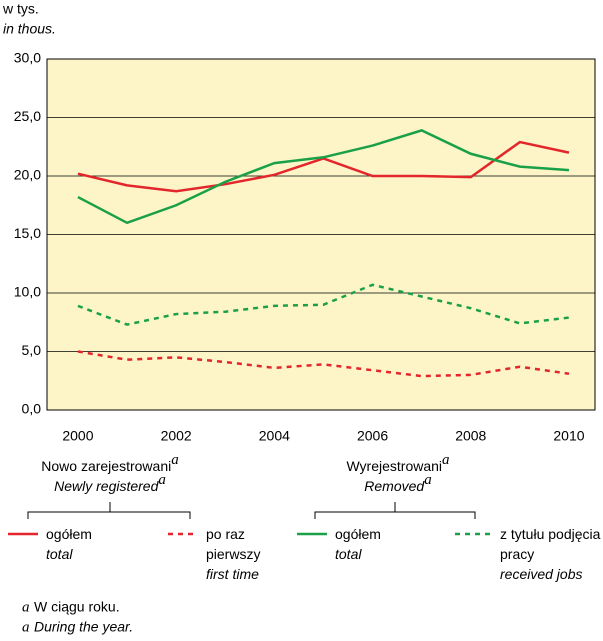 This screenshot has width=603, height=641. I want to click on legend-label: z tytułu podjęcia pracy, so click(550, 544).